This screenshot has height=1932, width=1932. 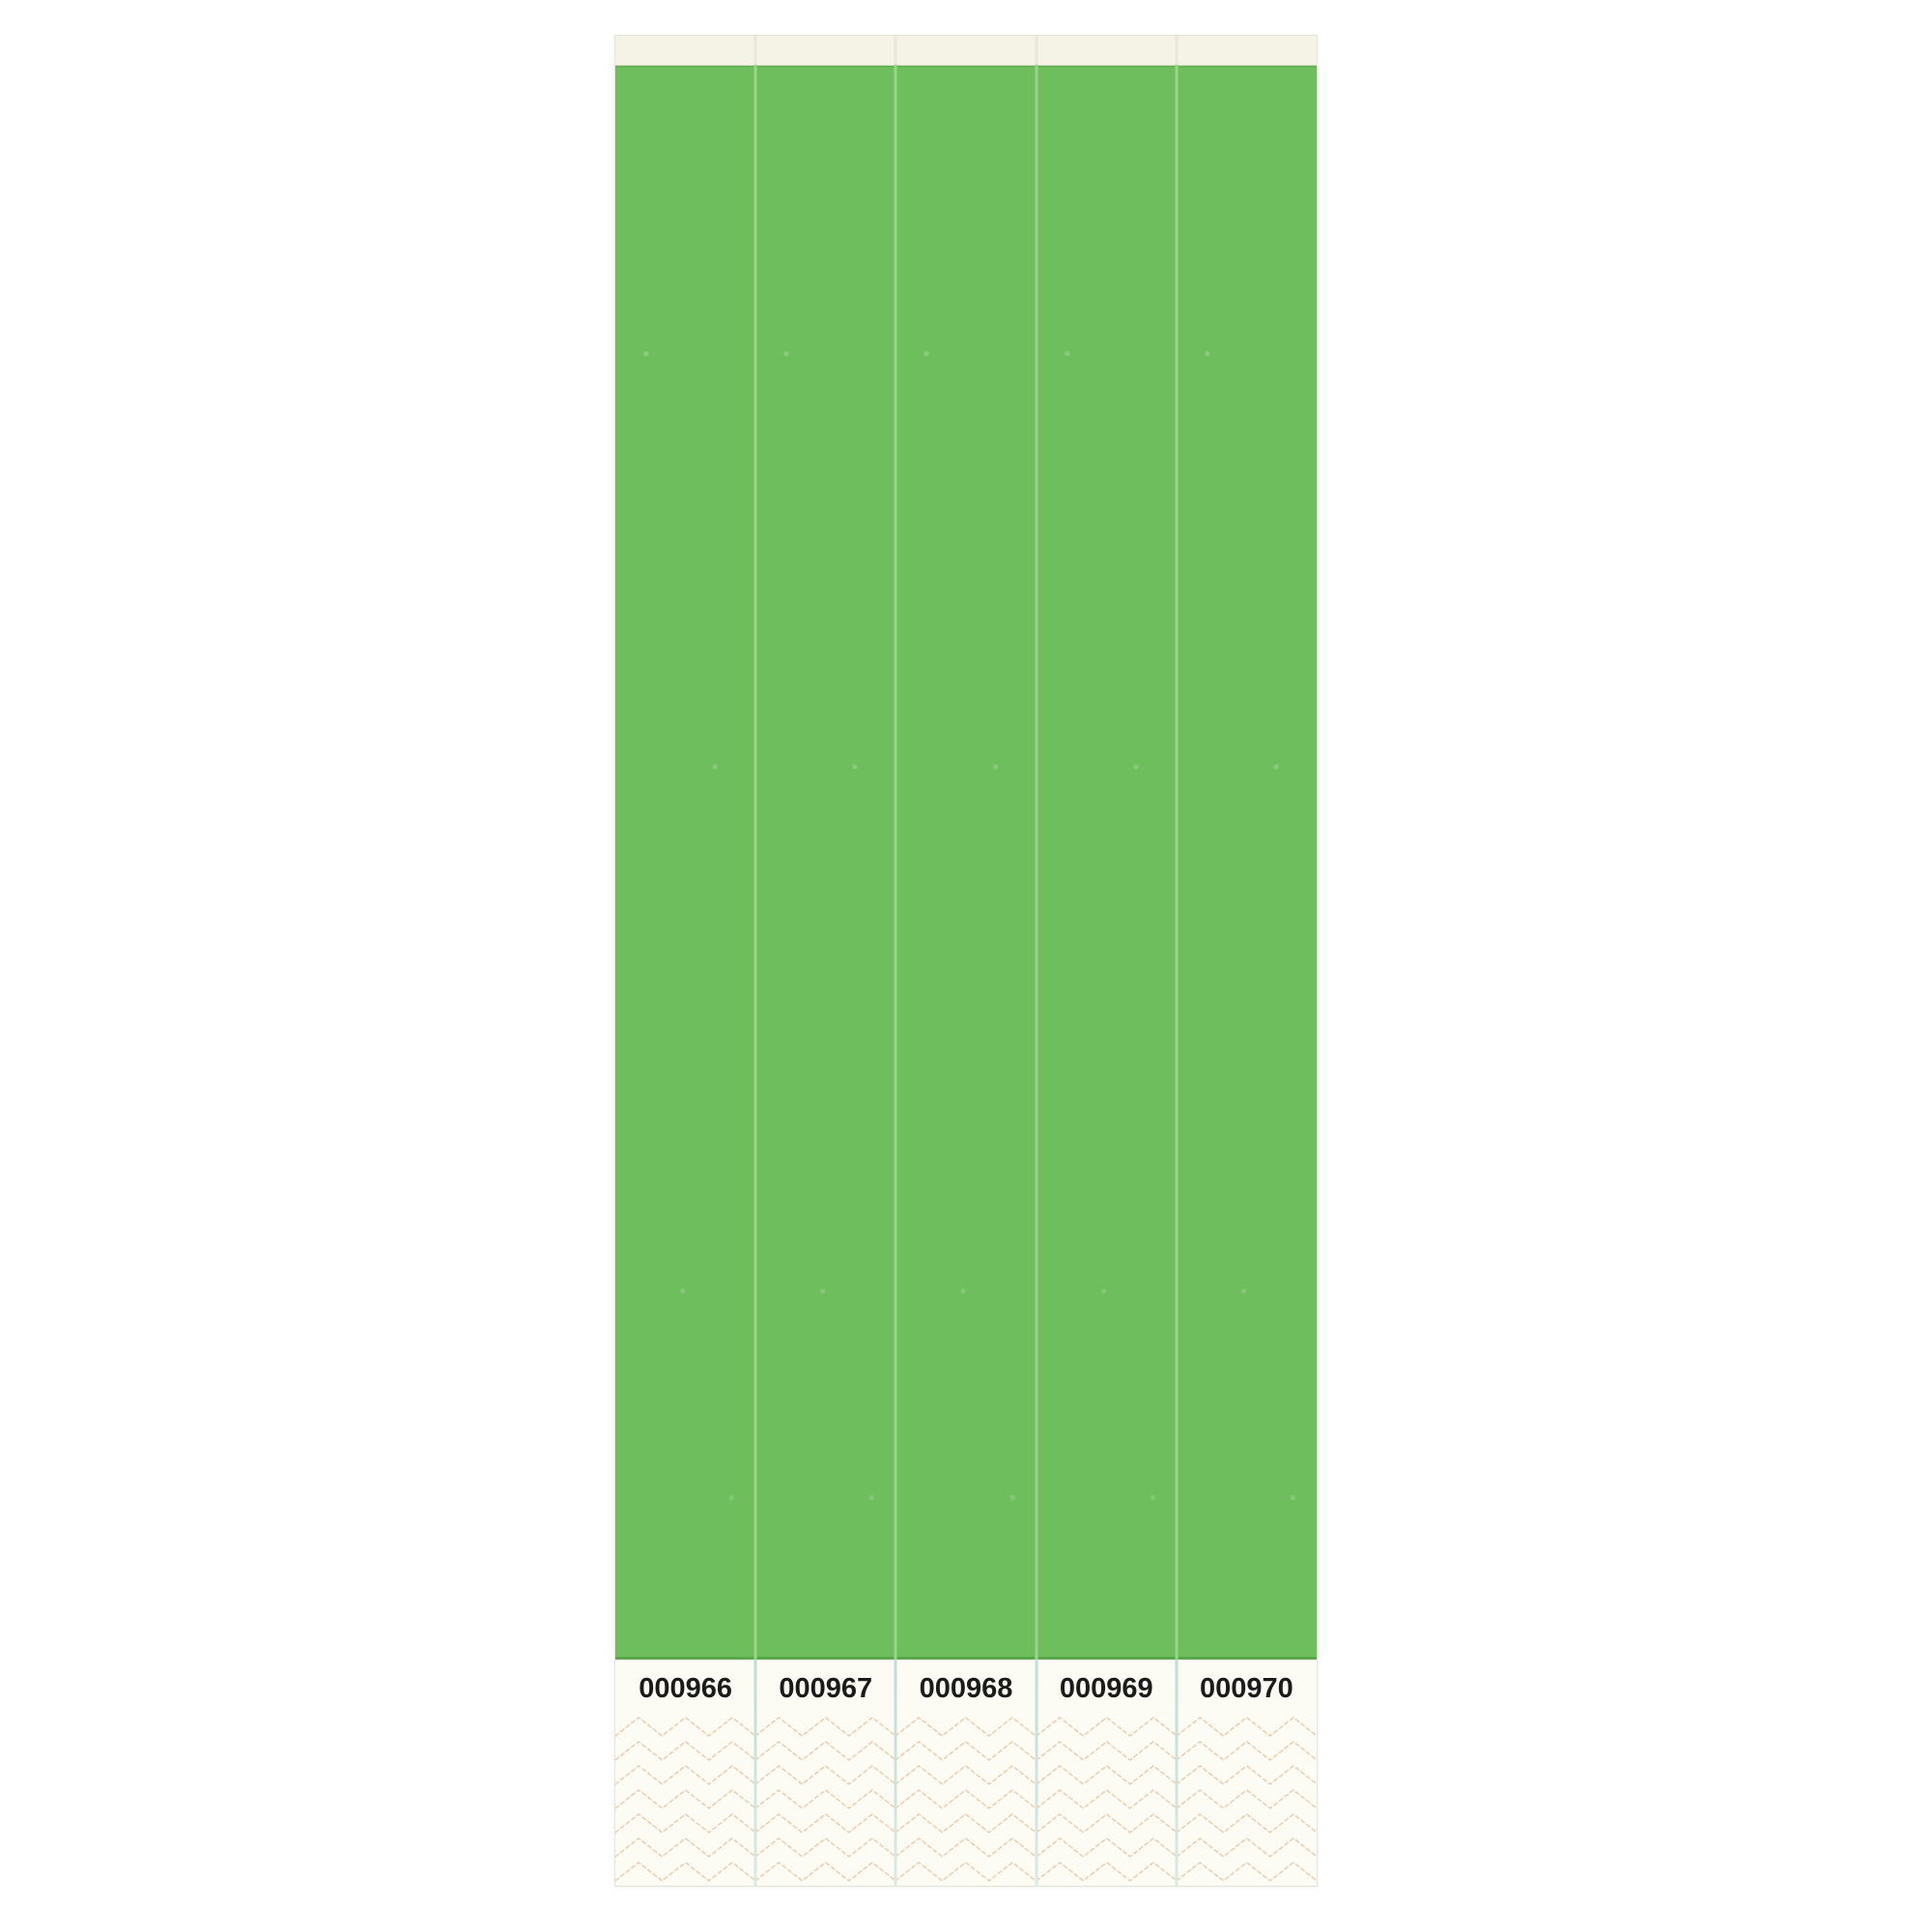 I want to click on serial-number: 000968, so click(x=966, y=1688).